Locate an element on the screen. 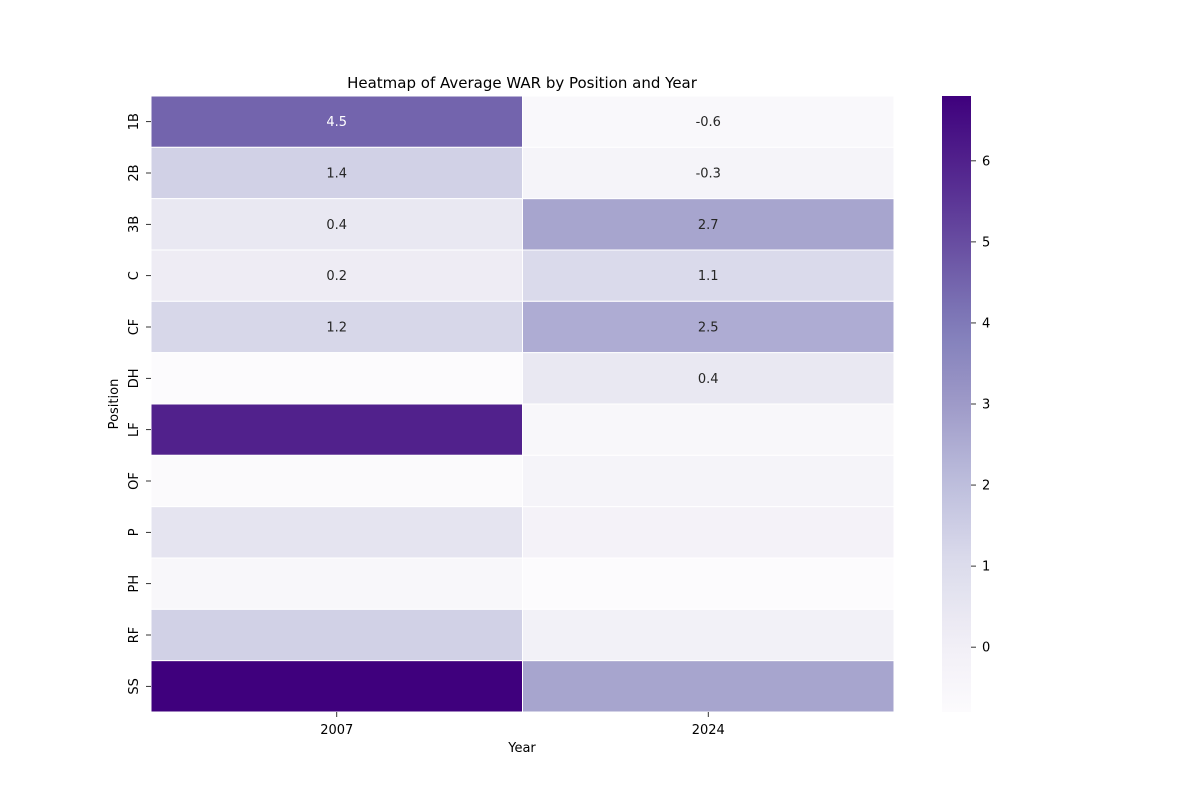 The image size is (1200, 800). heatmap-cell-labels: 4.5 -0.6 1.4 -0.3 0.4 2.7 0.2 1.1 1.2 2.5 0.4 is located at coordinates (523, 251).